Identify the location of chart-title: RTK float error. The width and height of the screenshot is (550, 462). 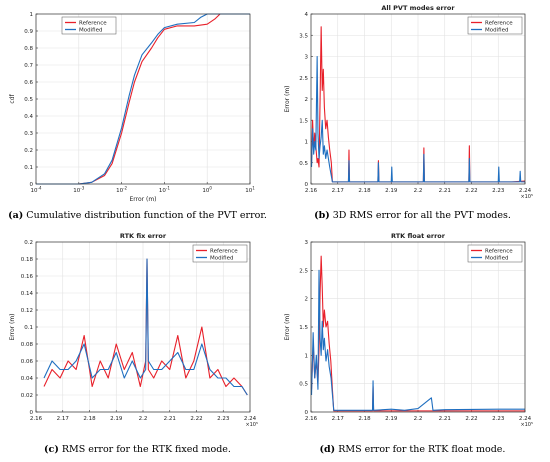
(418, 236).